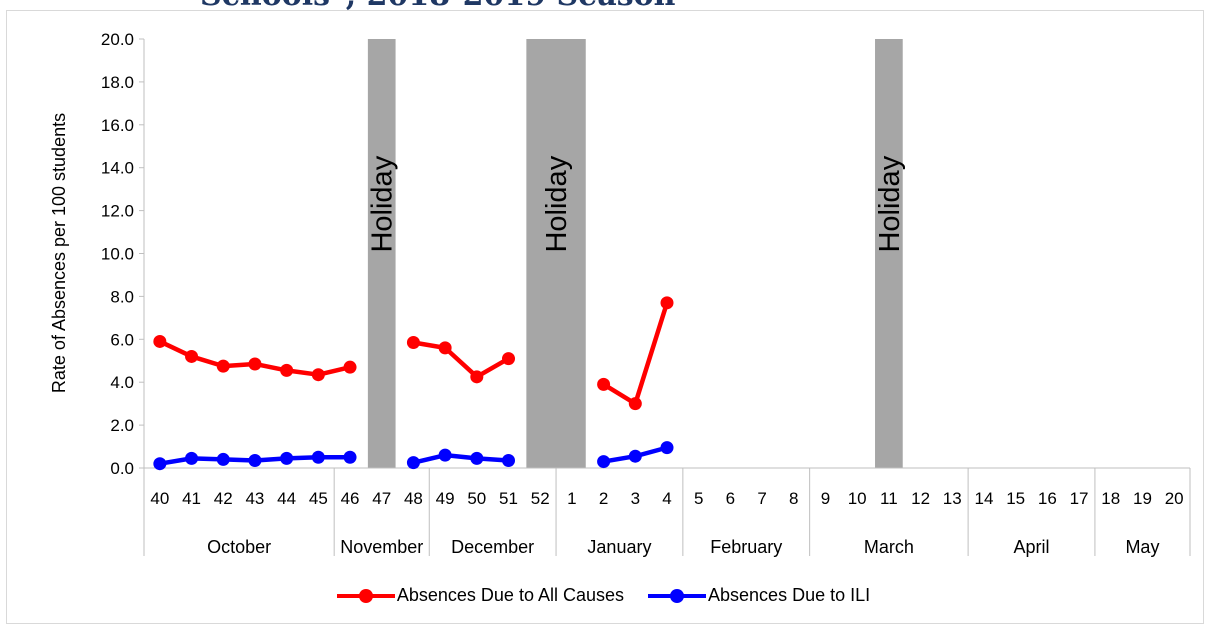 The image size is (1207, 627). What do you see at coordinates (159, 498) in the screenshot?
I see `x-tick-label: 40` at bounding box center [159, 498].